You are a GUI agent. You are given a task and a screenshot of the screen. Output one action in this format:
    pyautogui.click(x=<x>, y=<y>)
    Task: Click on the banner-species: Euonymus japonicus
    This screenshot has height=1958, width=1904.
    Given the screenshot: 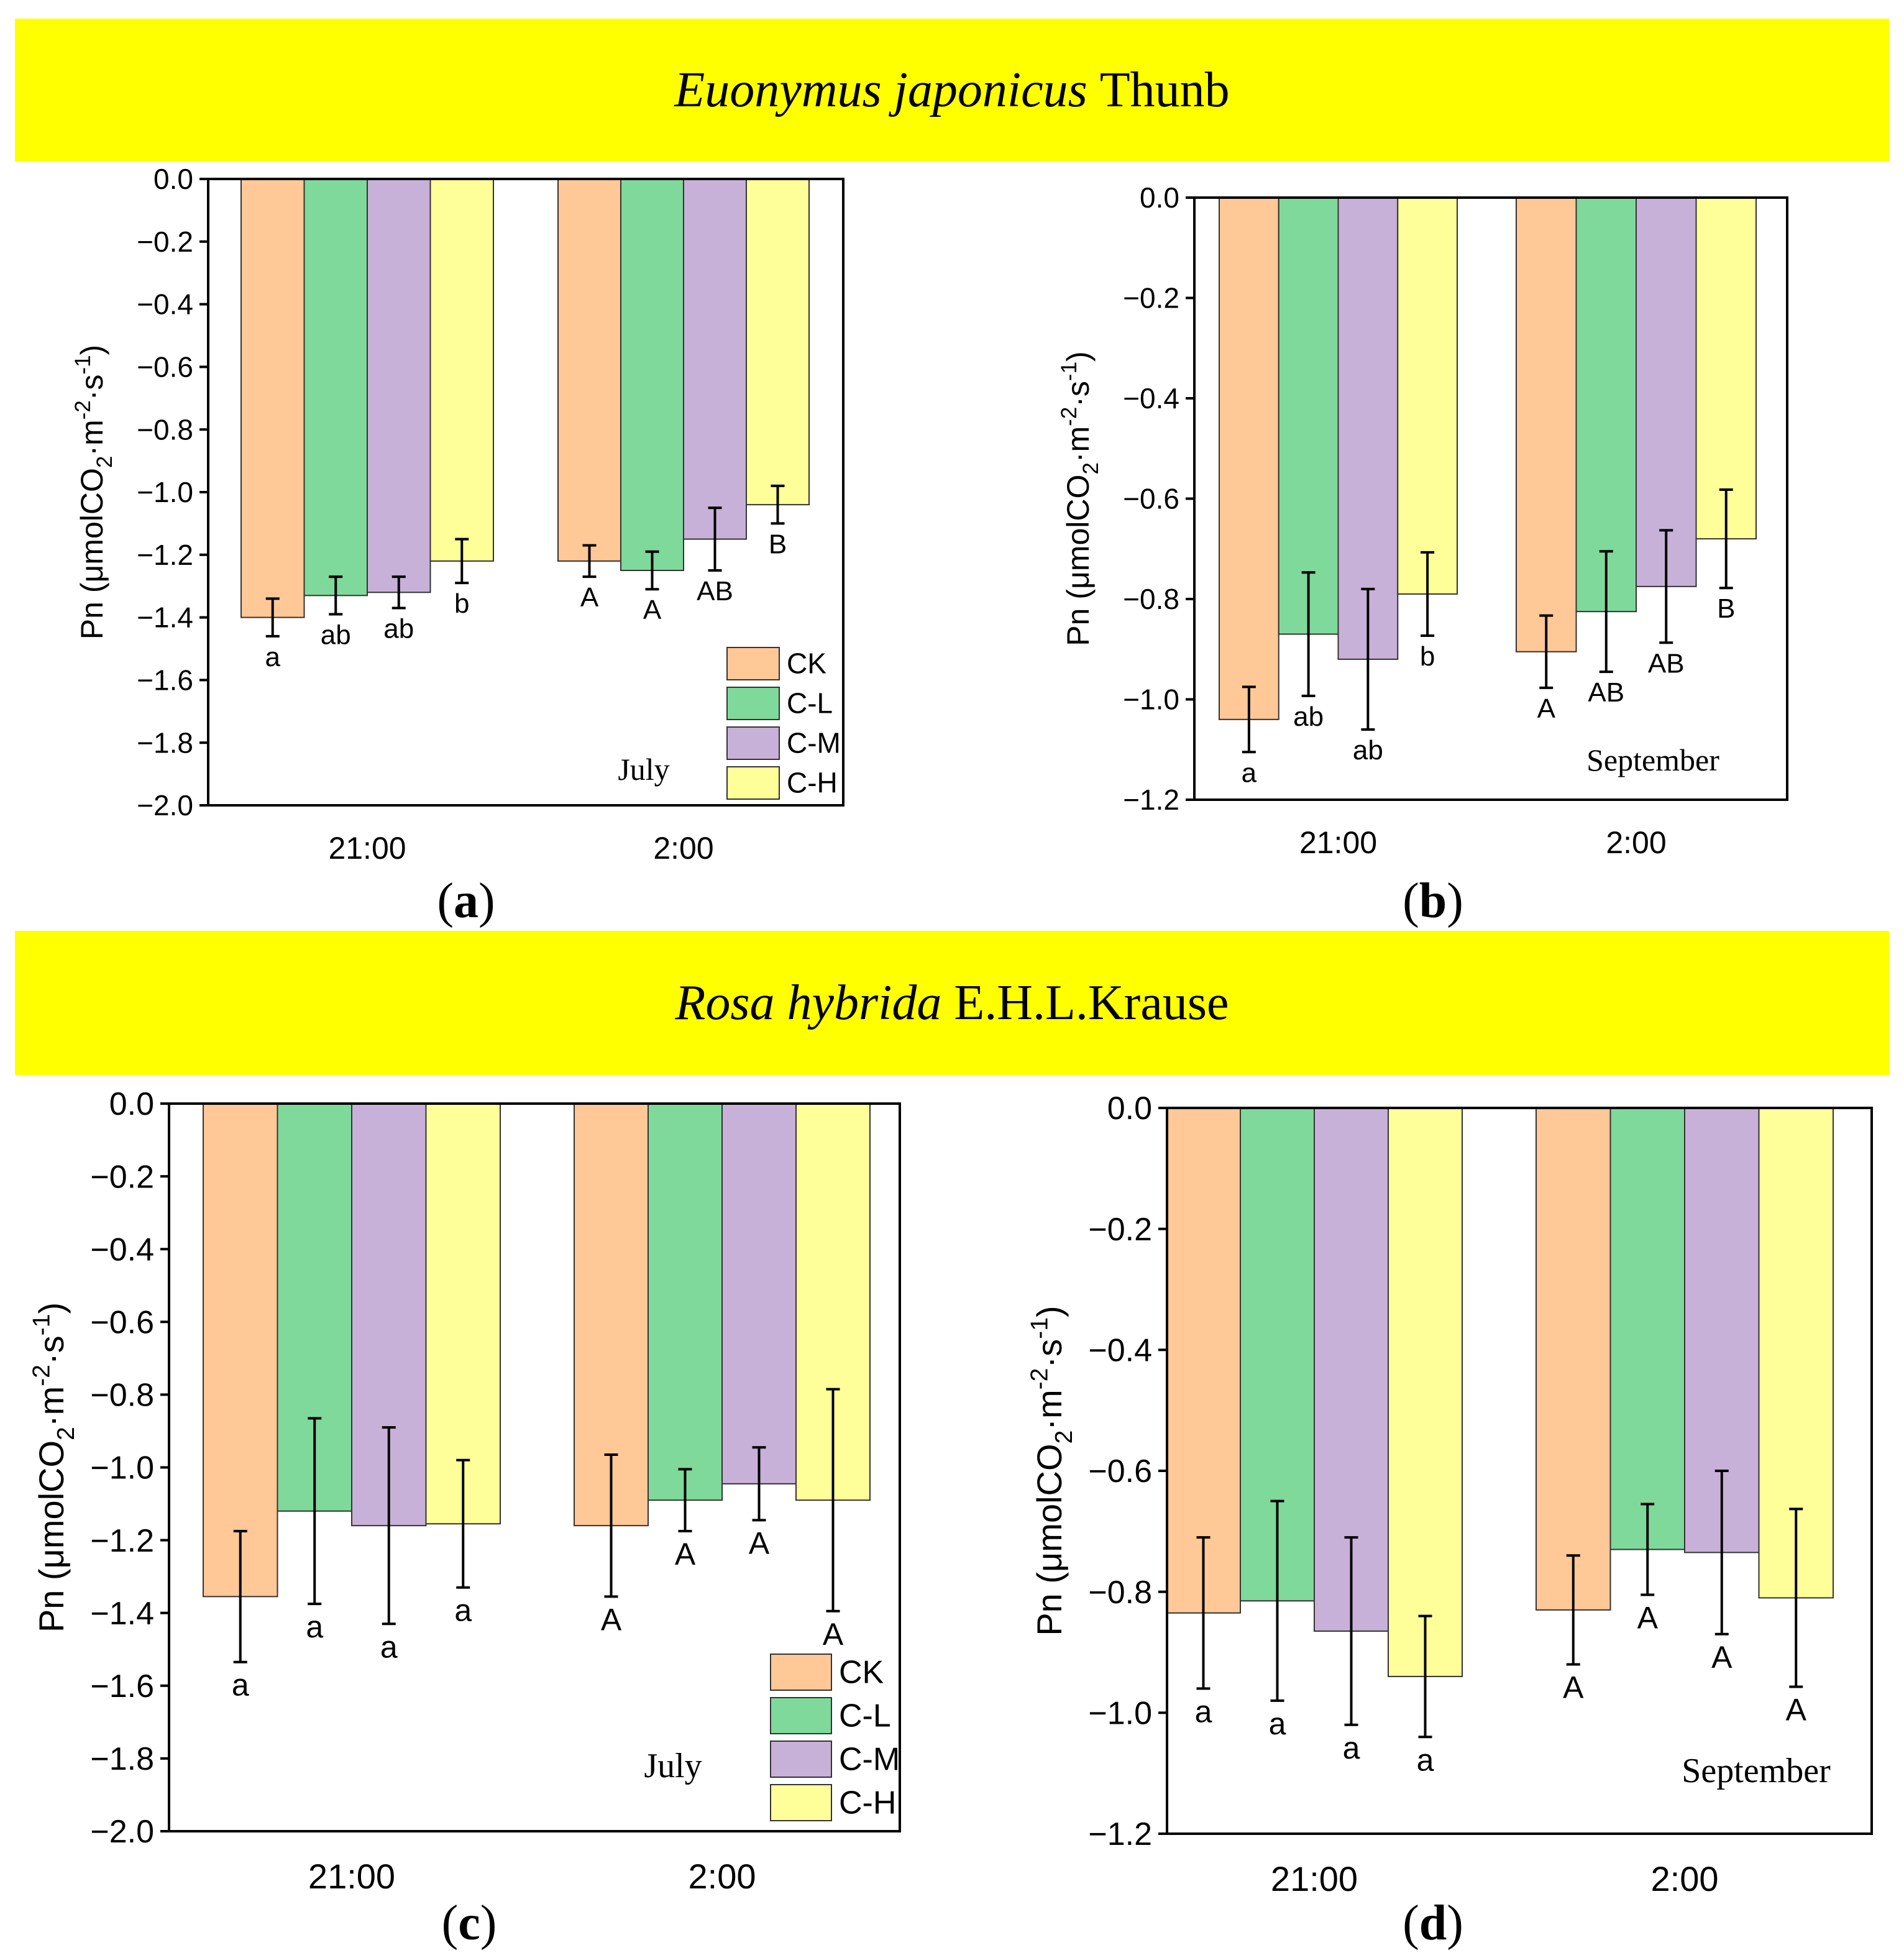 What is the action you would take?
    pyautogui.click(x=880, y=89)
    